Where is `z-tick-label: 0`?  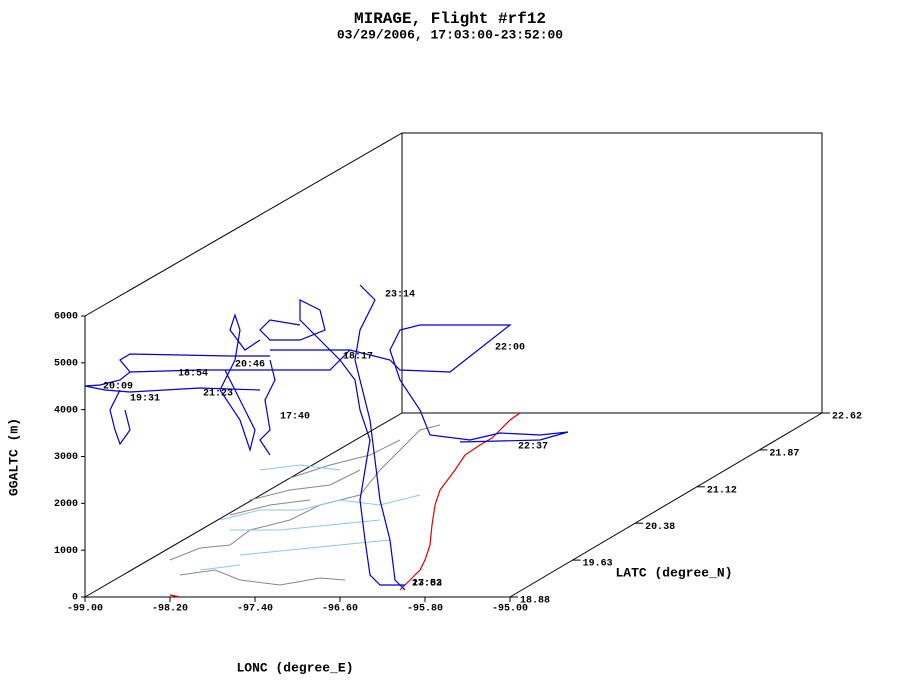
z-tick-label: 0 is located at coordinates (75, 598).